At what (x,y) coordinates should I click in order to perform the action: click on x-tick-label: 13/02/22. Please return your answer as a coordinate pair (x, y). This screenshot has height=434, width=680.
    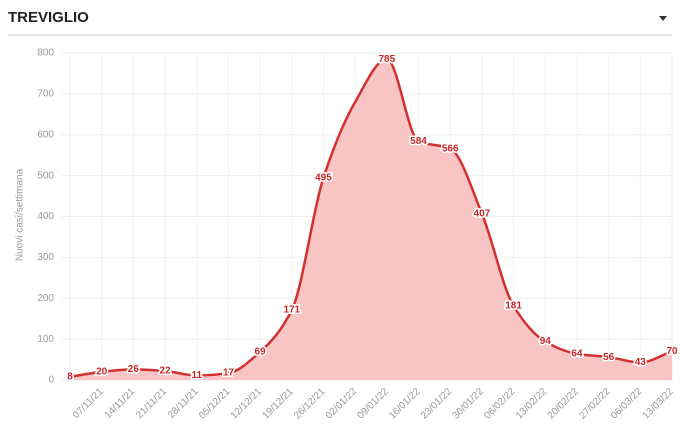
    Looking at the image, I should click on (532, 404).